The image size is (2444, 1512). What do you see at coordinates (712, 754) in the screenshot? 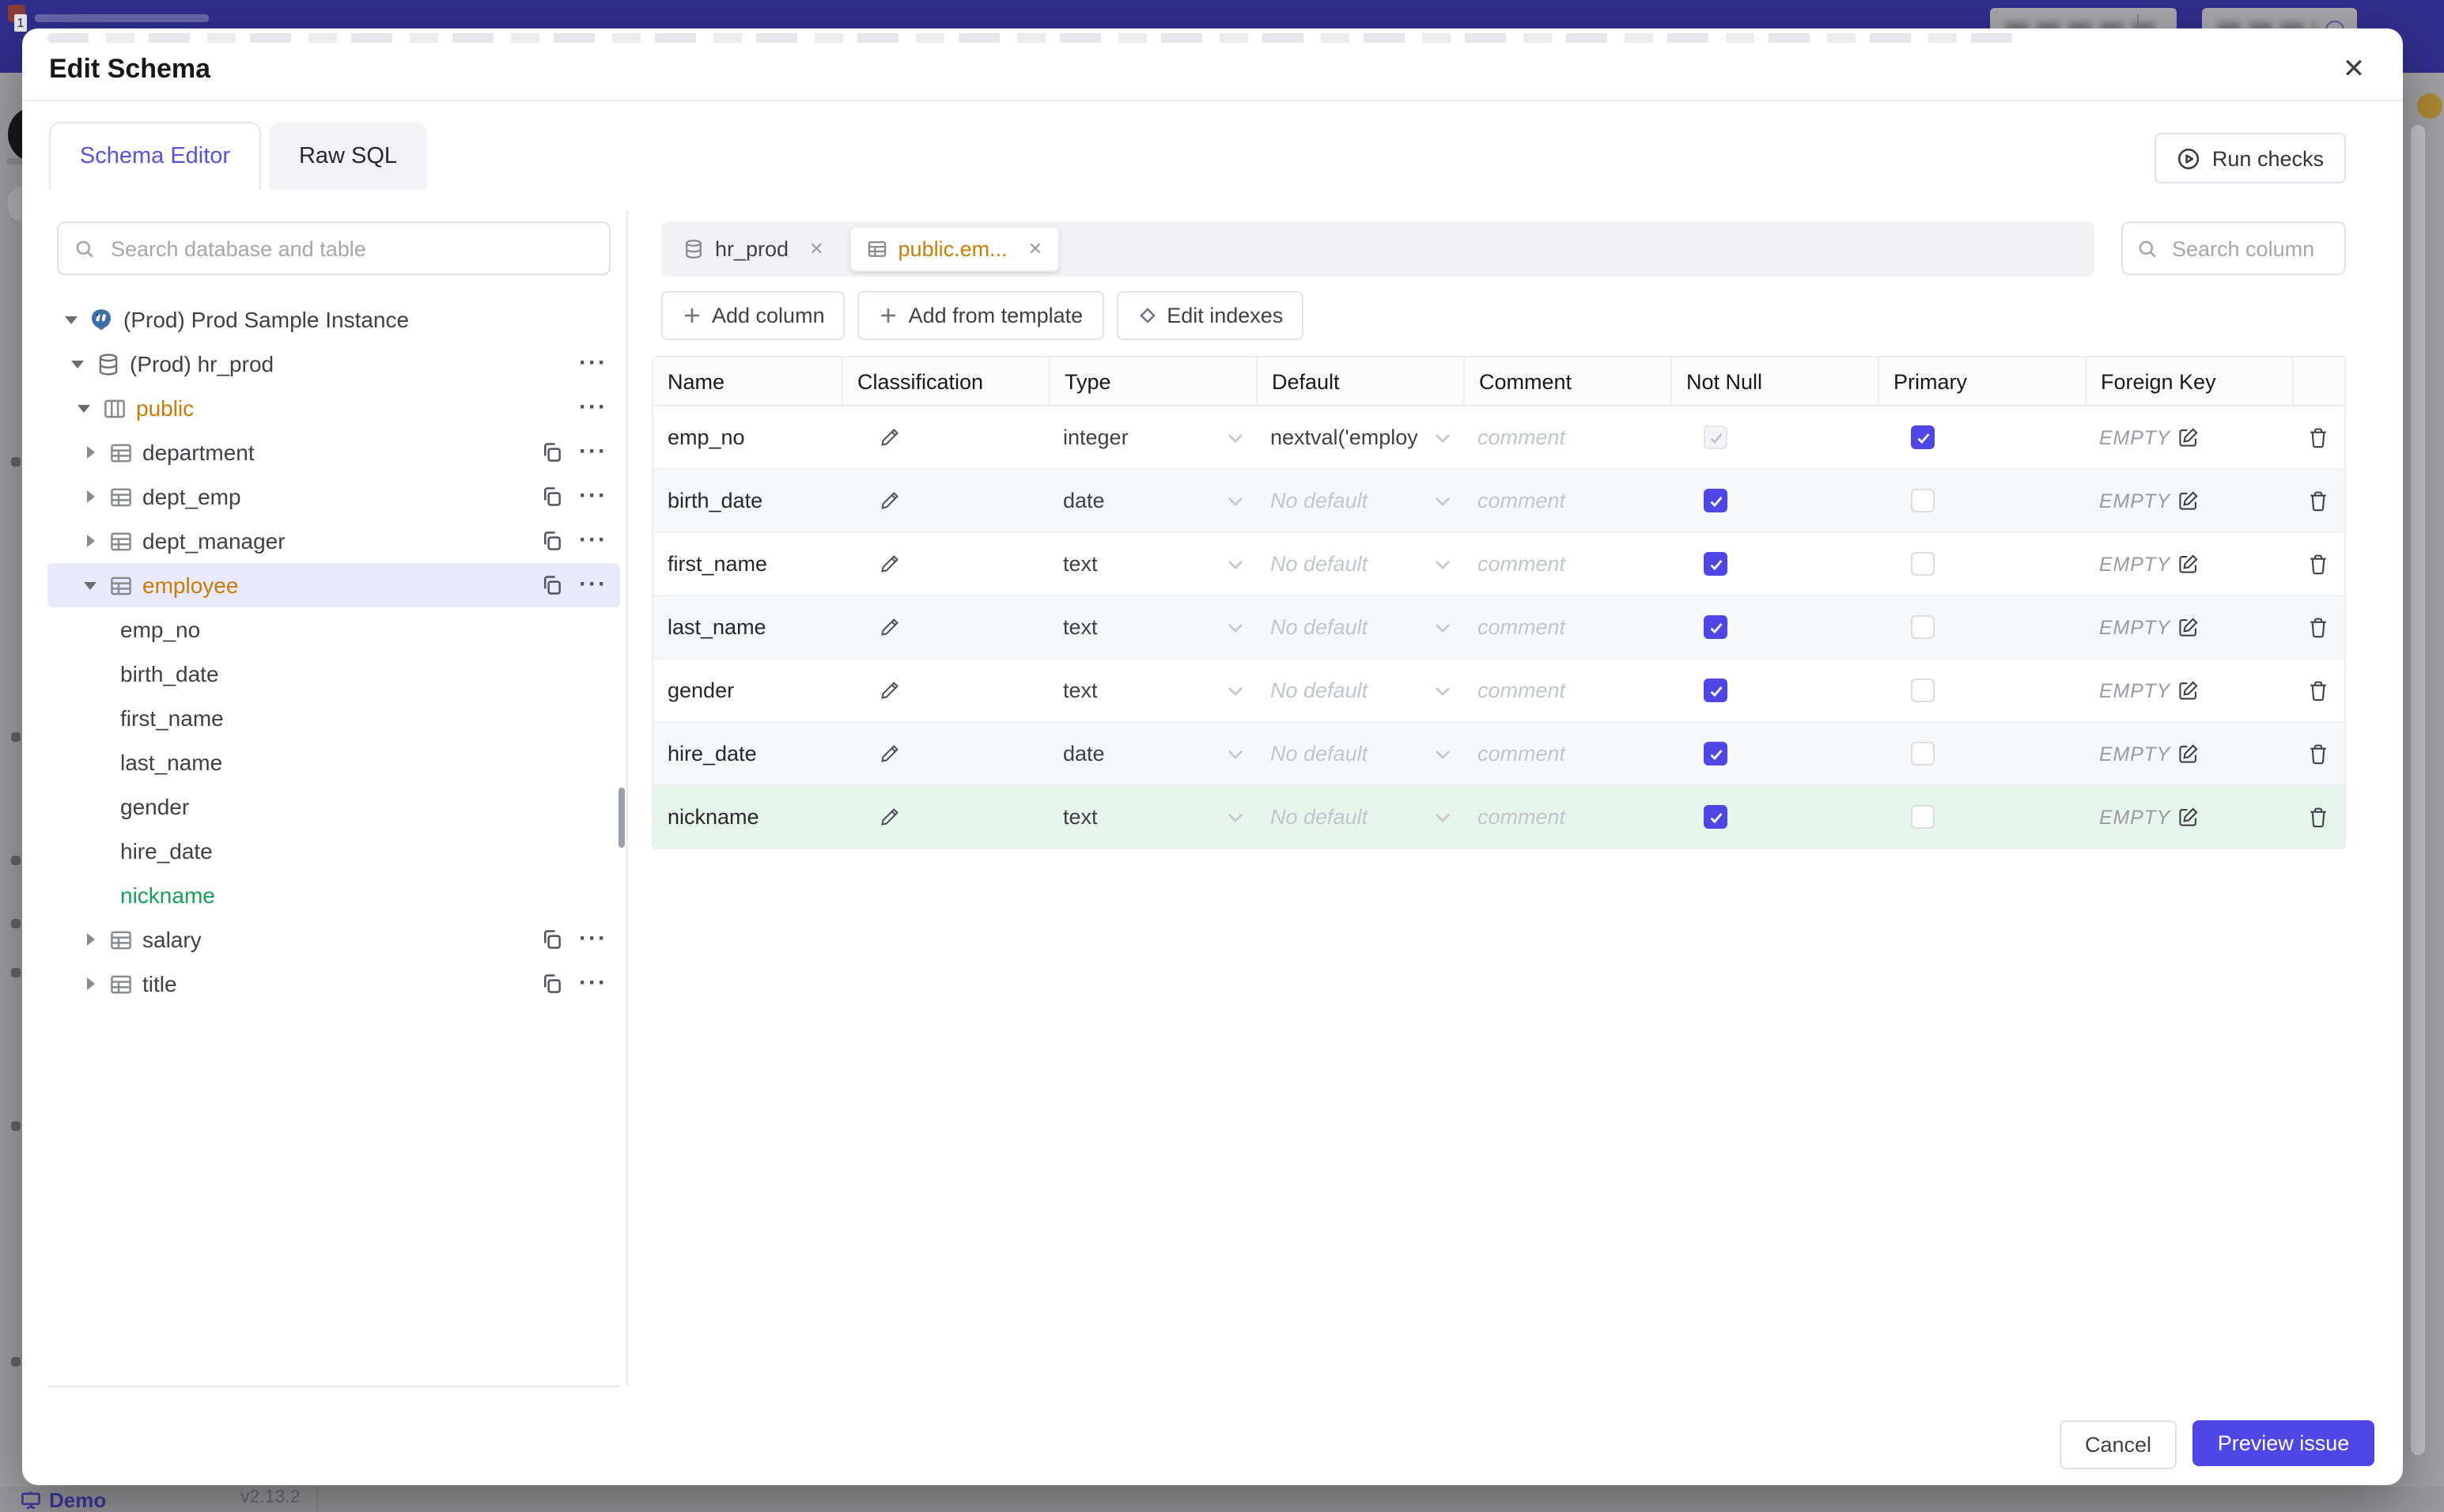
I see `column-name-cell: hire_date` at bounding box center [712, 754].